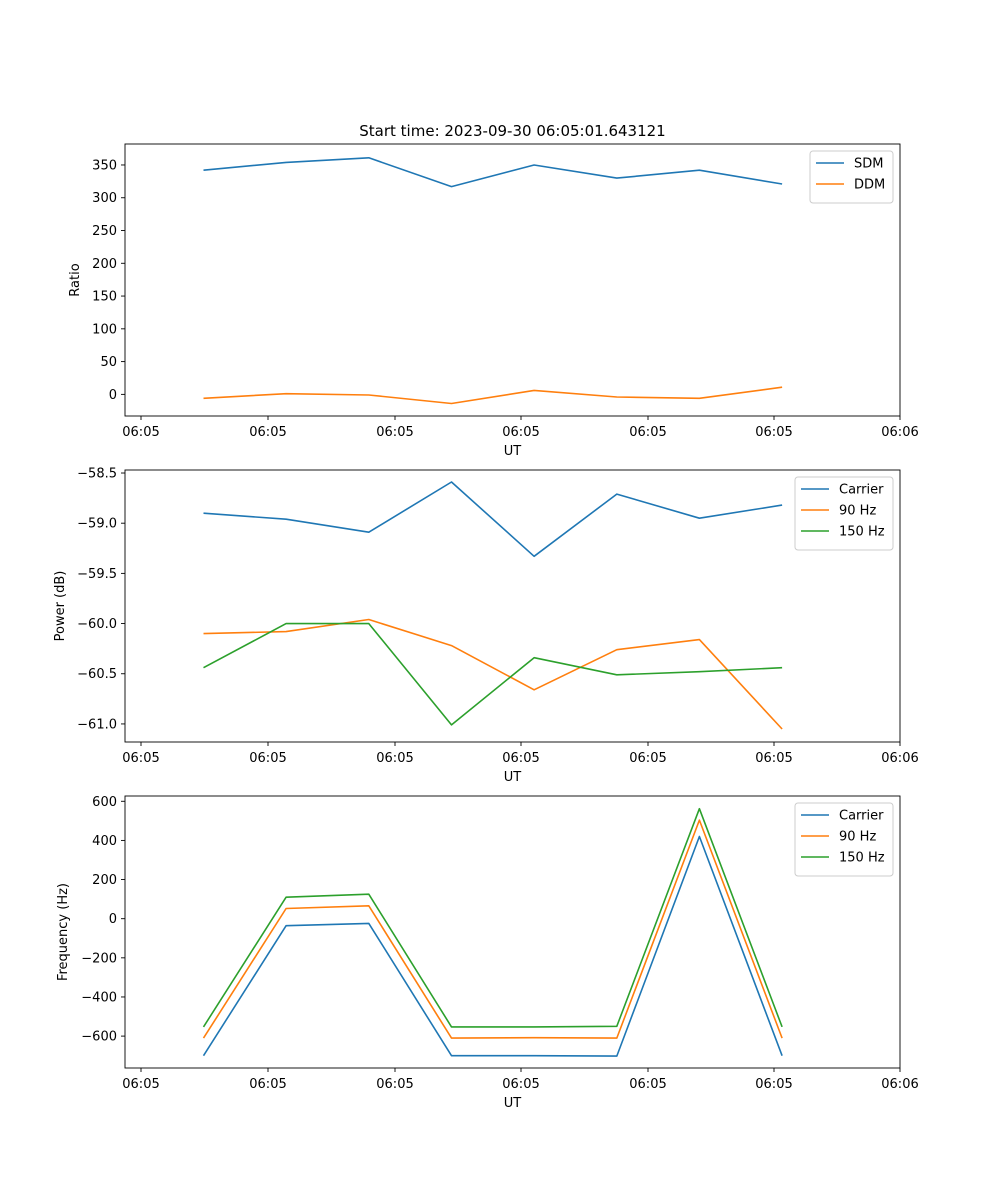  Describe the element at coordinates (60, 606) in the screenshot. I see `y-axis-label: Power (dB)` at that location.